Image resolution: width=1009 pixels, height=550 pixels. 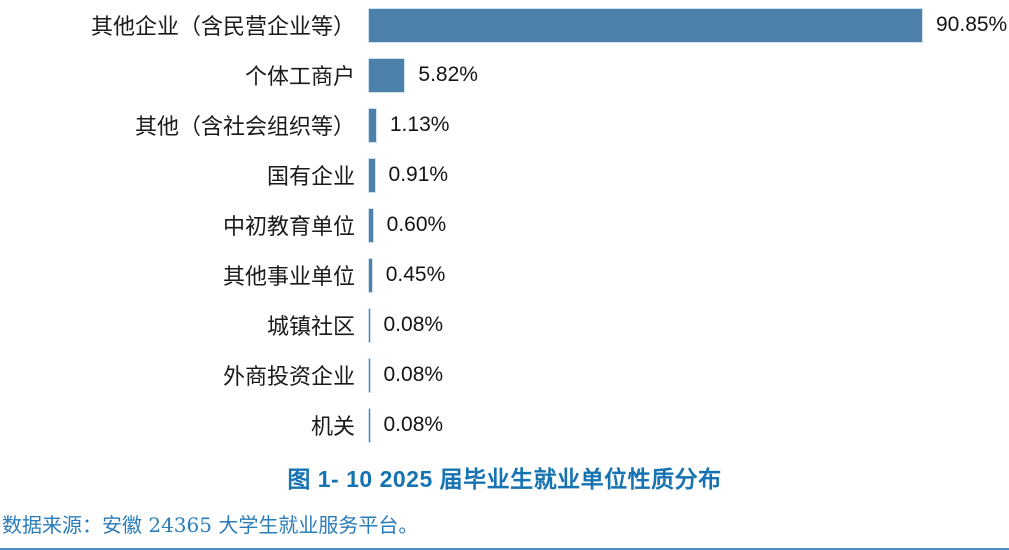 What do you see at coordinates (504, 175) in the screenshot?
I see `chart-row: 国有企业 0.91%` at bounding box center [504, 175].